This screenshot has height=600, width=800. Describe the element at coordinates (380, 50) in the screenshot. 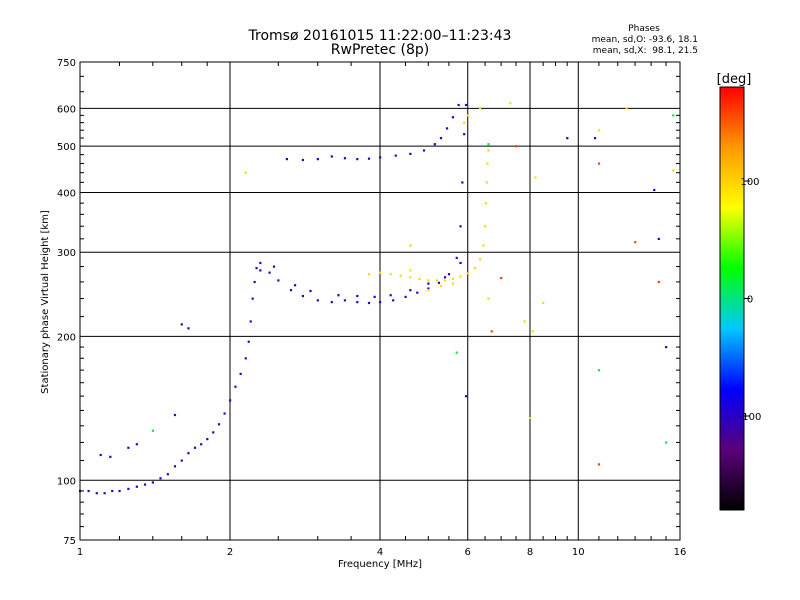

I see `chart-subtitle: RwPretec (8p)` at that location.